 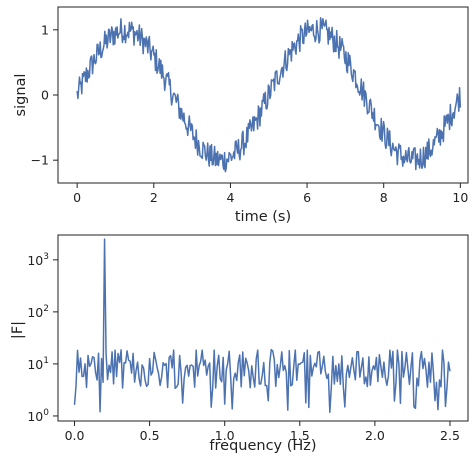 What do you see at coordinates (38, 416) in the screenshot?
I see `magnitude-y-tick-label: 10⁰` at bounding box center [38, 416].